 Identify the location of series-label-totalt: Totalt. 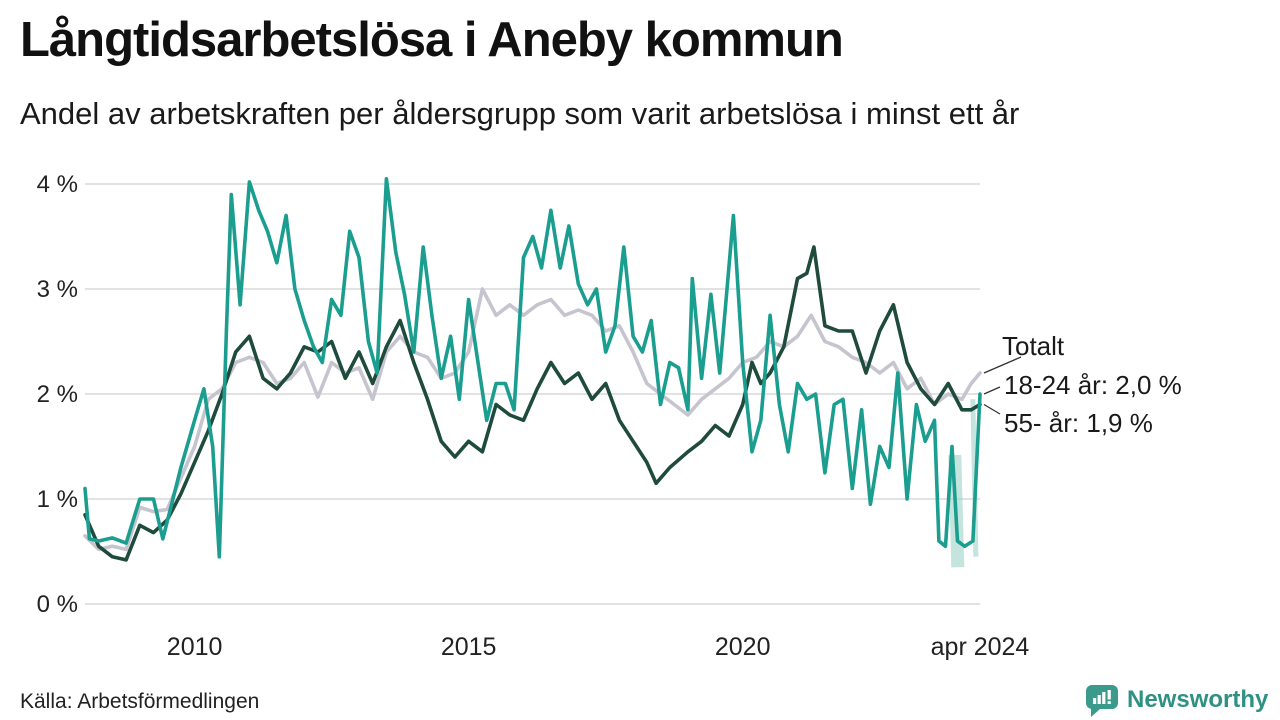
(1033, 346).